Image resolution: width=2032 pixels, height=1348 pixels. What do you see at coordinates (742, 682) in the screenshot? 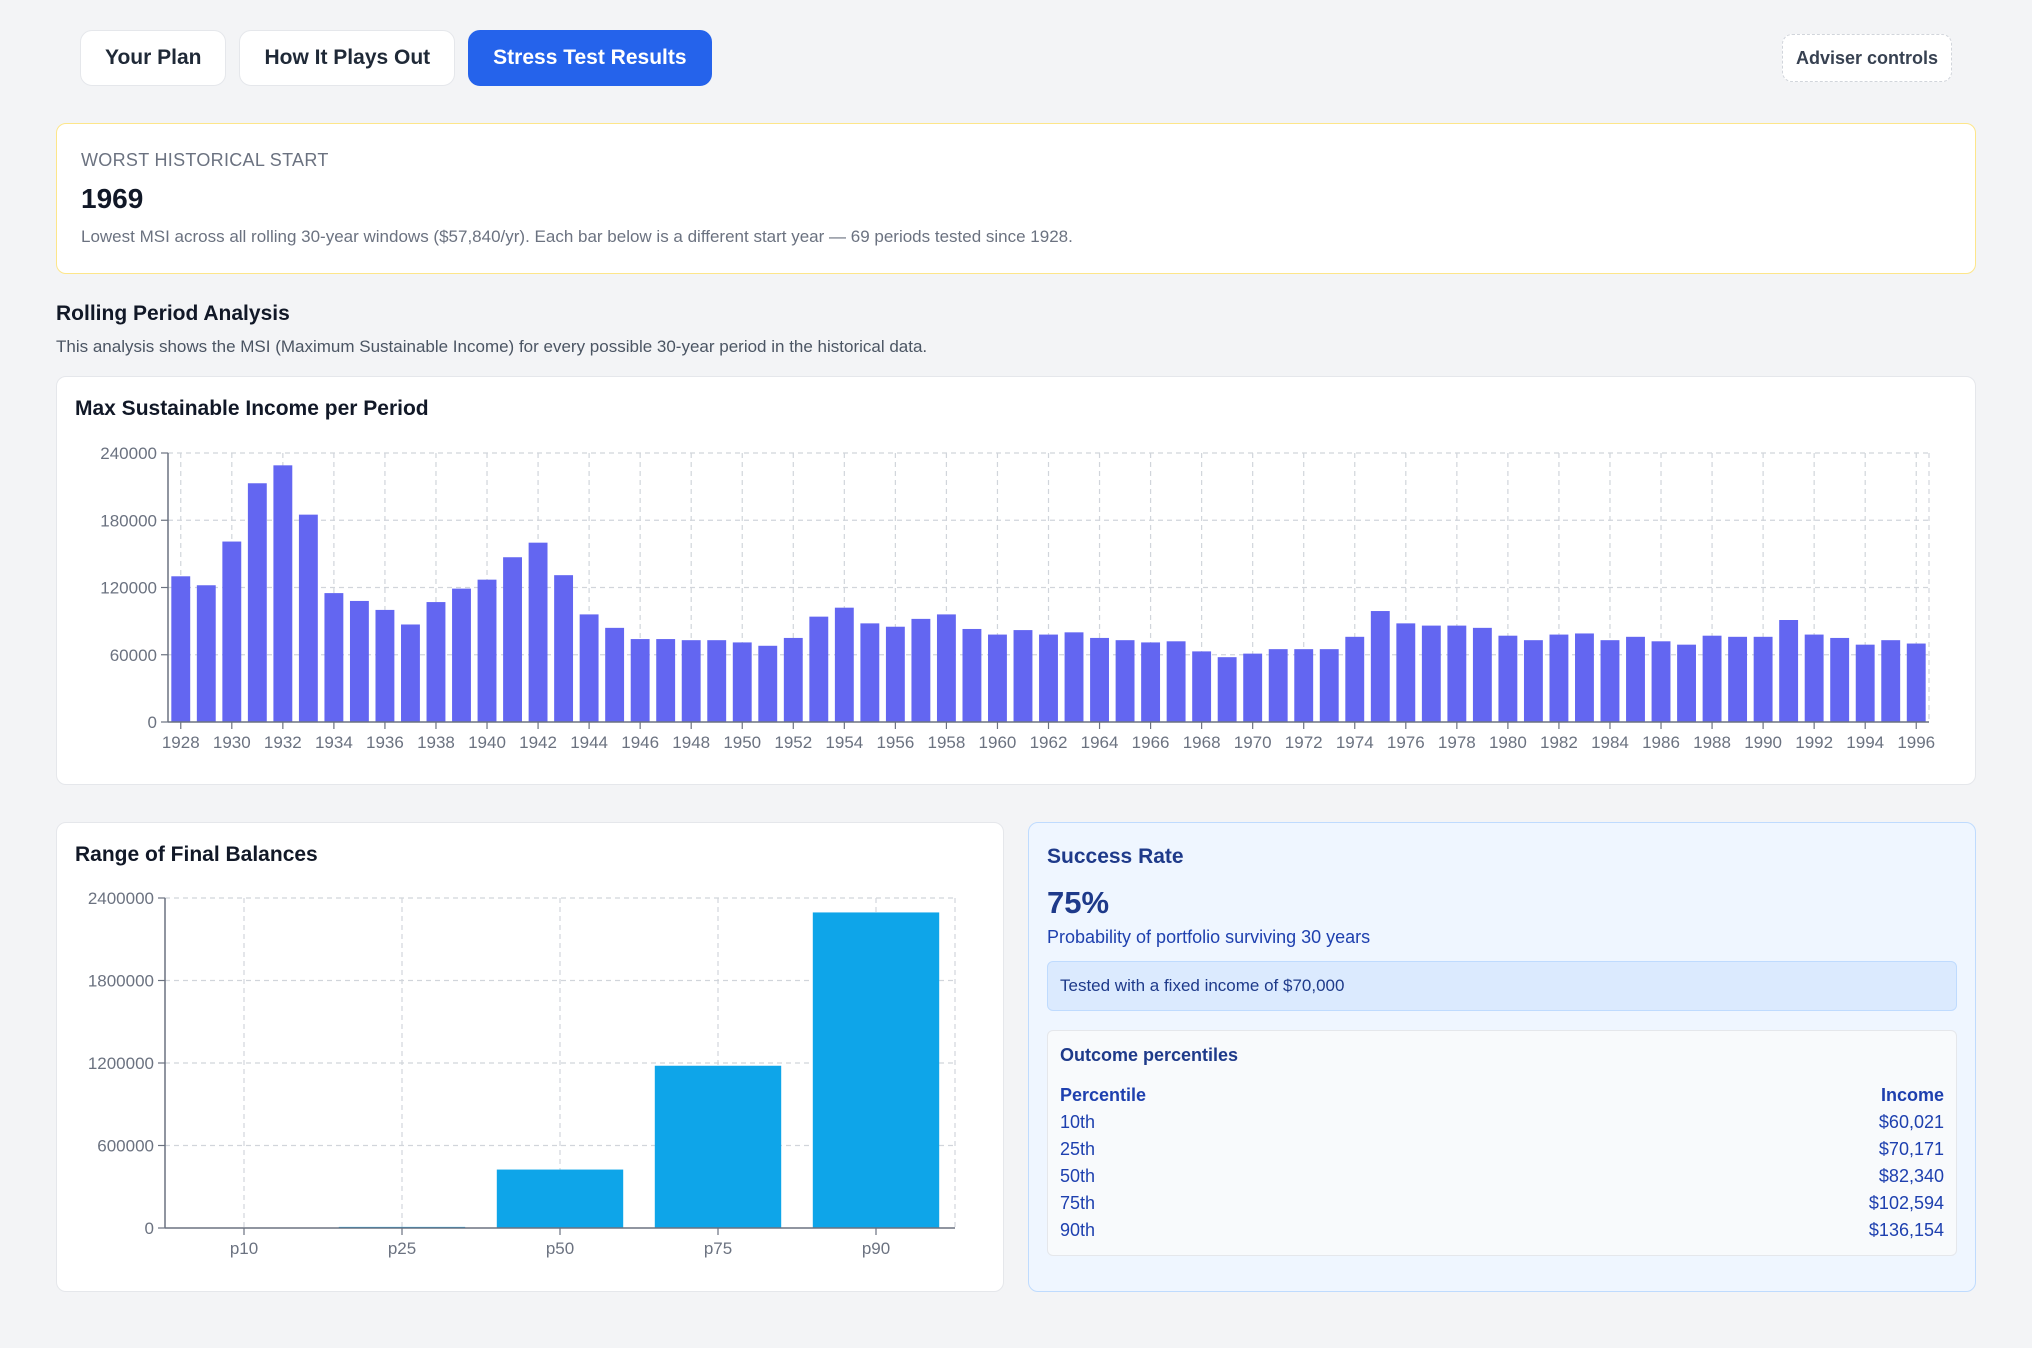
I see `bar-1950` at bounding box center [742, 682].